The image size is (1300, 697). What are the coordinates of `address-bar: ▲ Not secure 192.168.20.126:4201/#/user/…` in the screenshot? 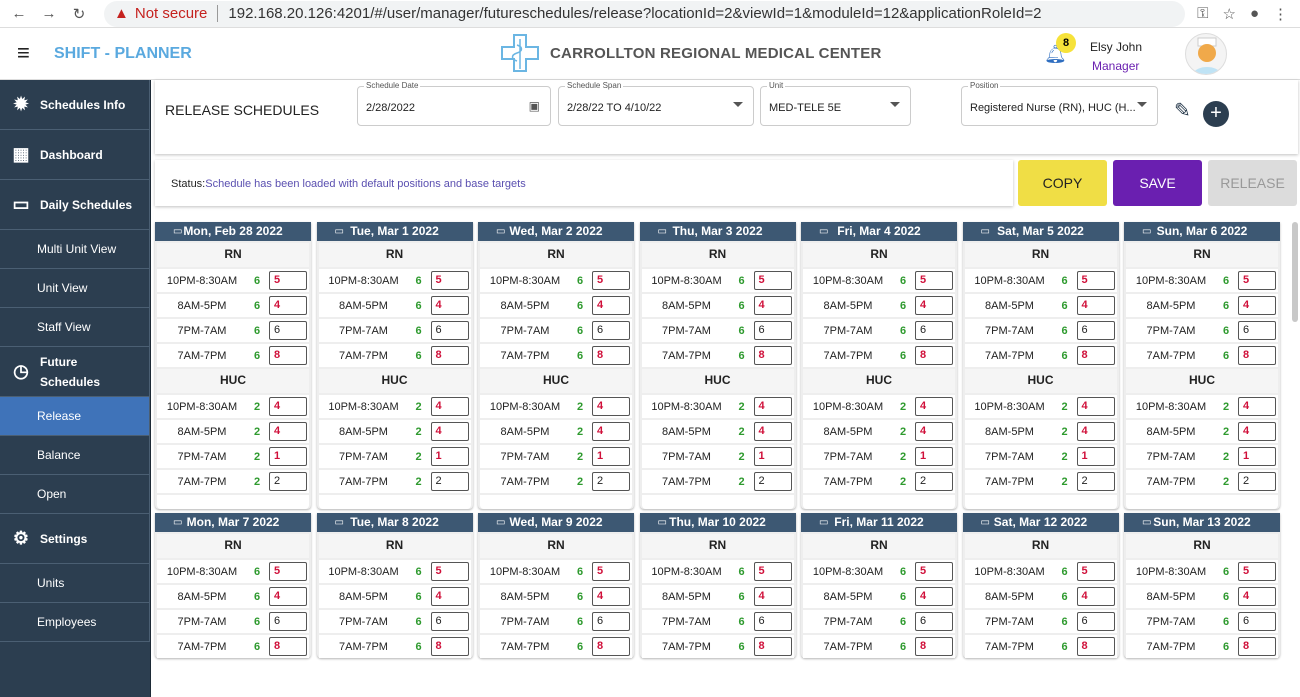 It's located at (645, 13).